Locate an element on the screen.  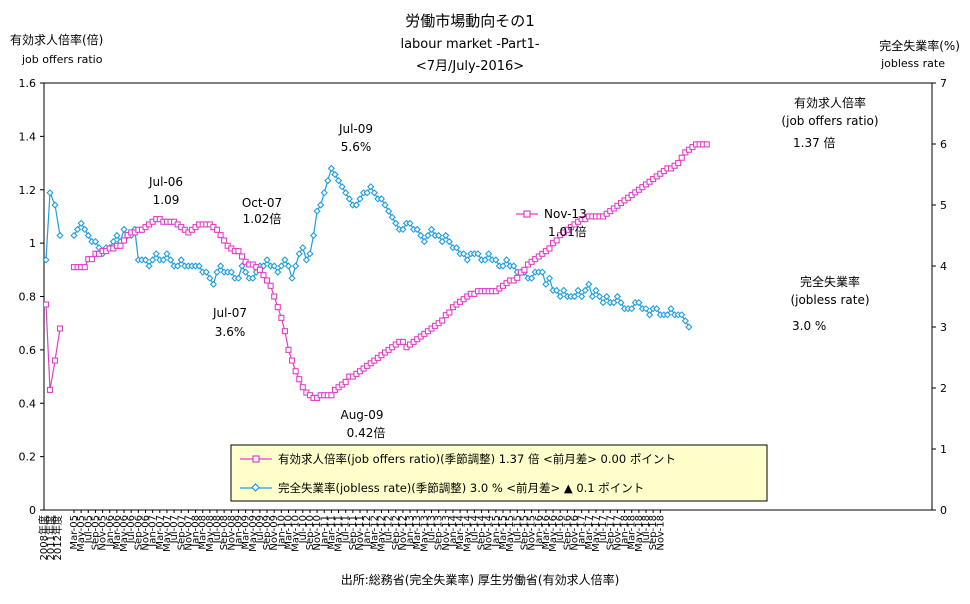
x-month-label: May-18 is located at coordinates (639, 533).